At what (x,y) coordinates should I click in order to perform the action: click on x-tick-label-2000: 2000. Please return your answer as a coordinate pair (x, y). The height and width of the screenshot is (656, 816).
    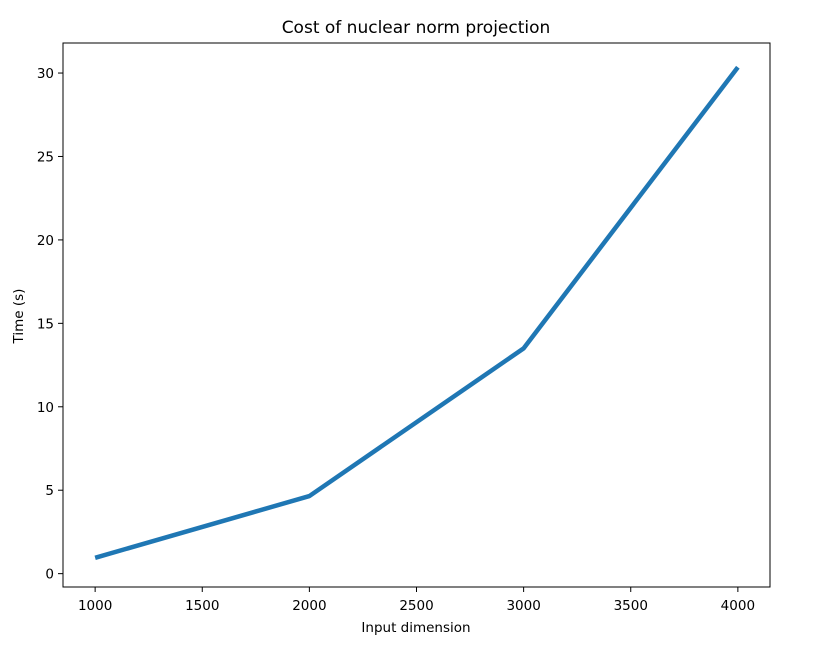
    Looking at the image, I should click on (309, 606).